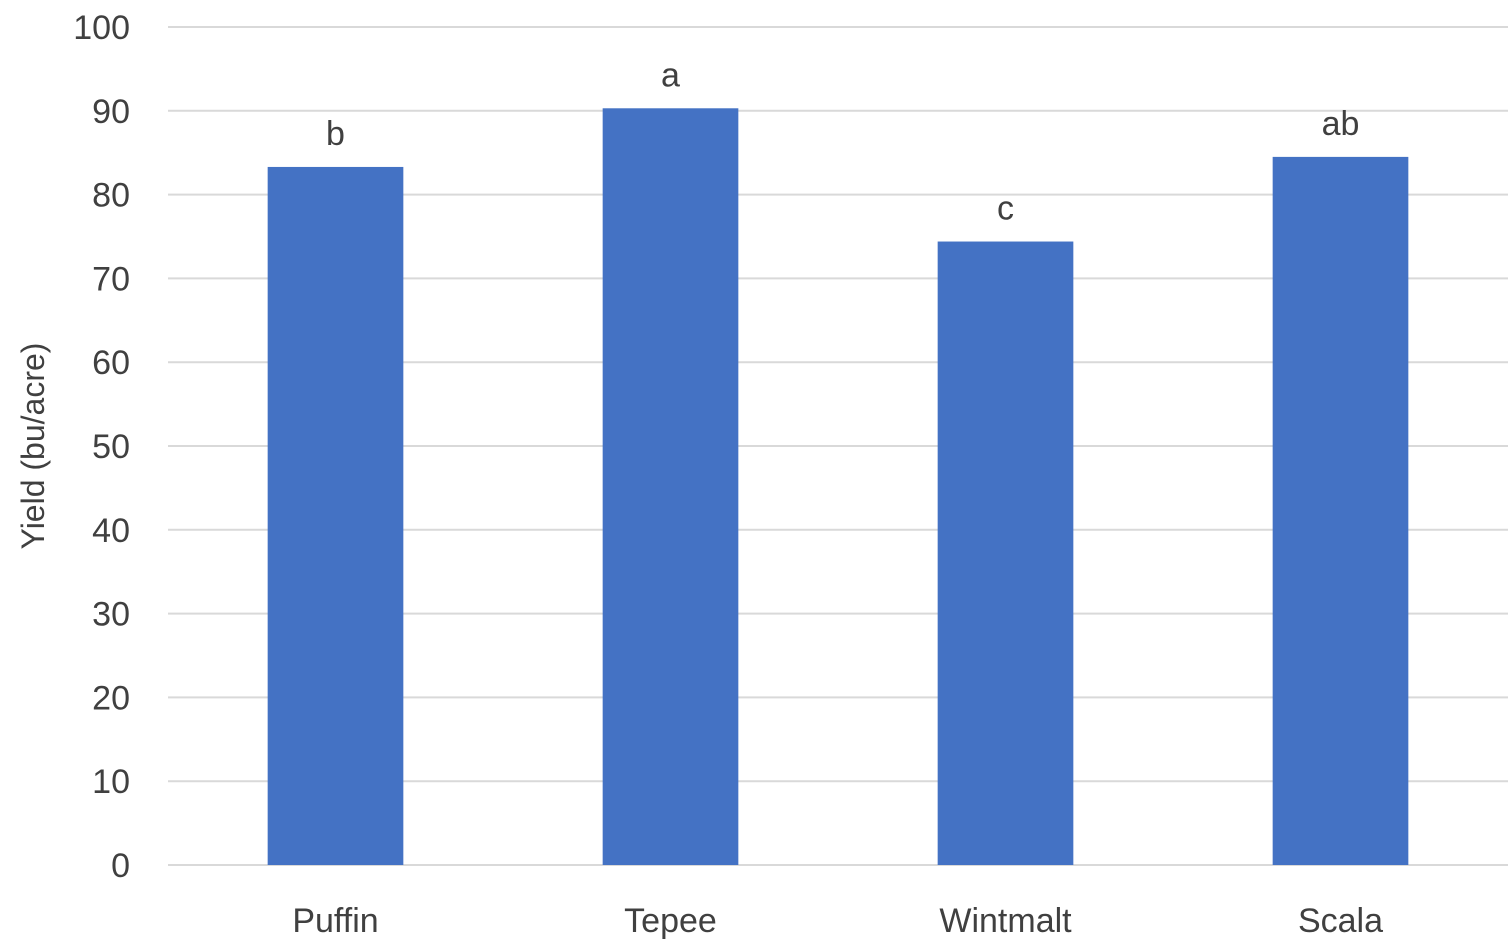 Image resolution: width=1508 pixels, height=947 pixels. Describe the element at coordinates (1340, 921) in the screenshot. I see `x-category-label: Scala` at that location.